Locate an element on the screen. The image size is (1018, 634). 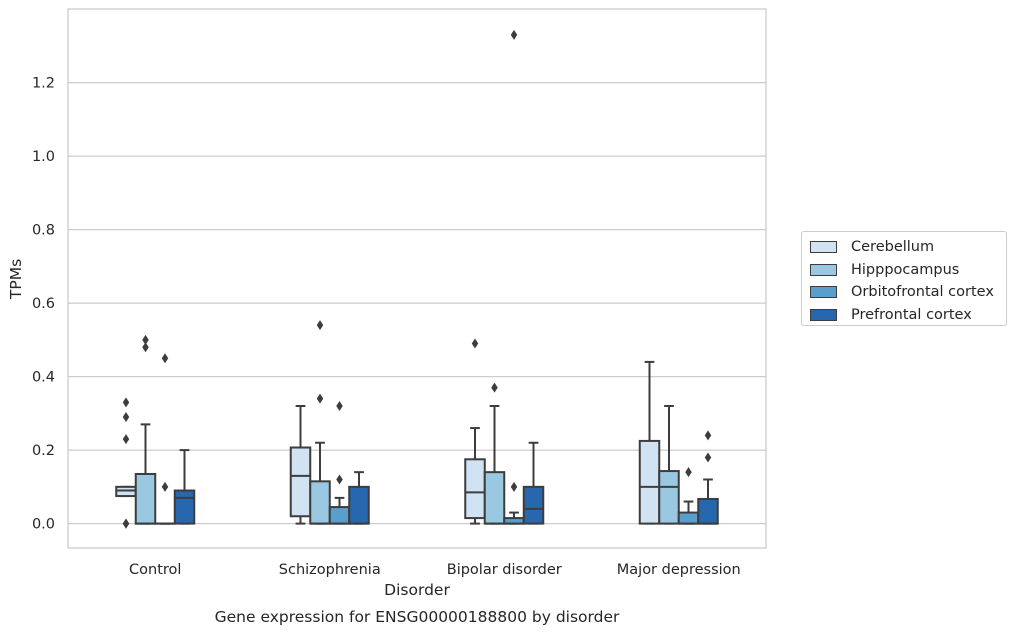
legend-label: Hipppocampus is located at coordinates (905, 269).